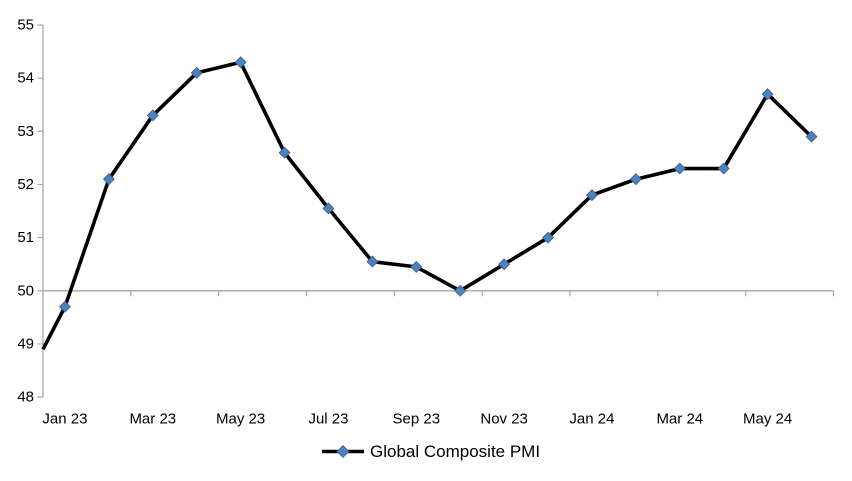 The height and width of the screenshot is (481, 852). Describe the element at coordinates (455, 451) in the screenshot. I see `legend-label: Global Composite PMI` at that location.